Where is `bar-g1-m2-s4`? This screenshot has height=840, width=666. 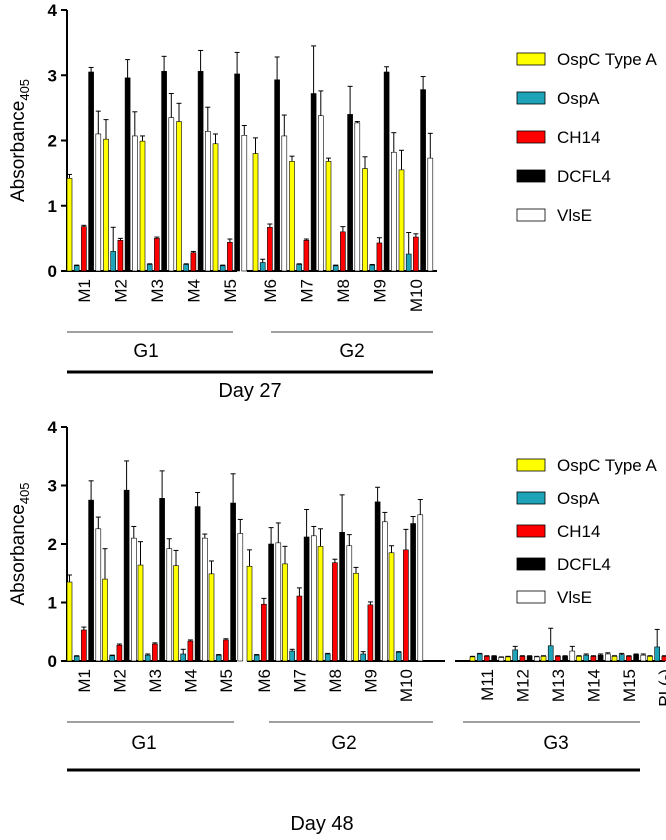 bar-g1-m2-s4 is located at coordinates (126, 575).